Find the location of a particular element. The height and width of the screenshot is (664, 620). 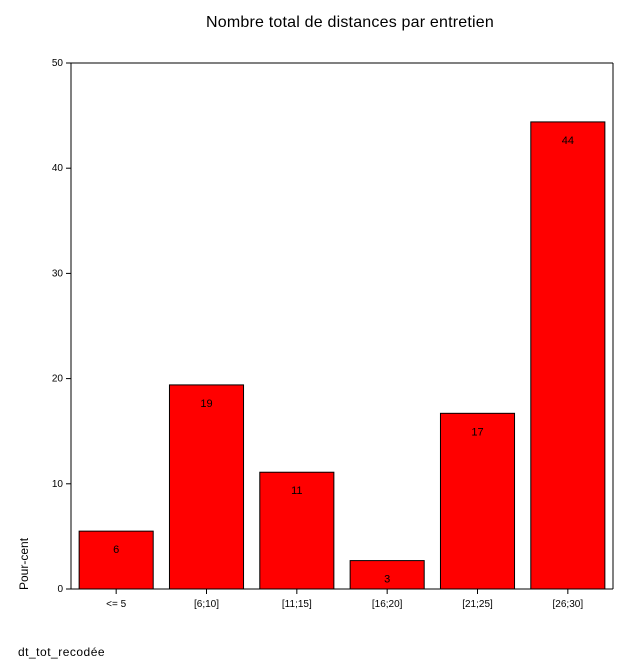

bar-data-label: 19 is located at coordinates (206, 404).